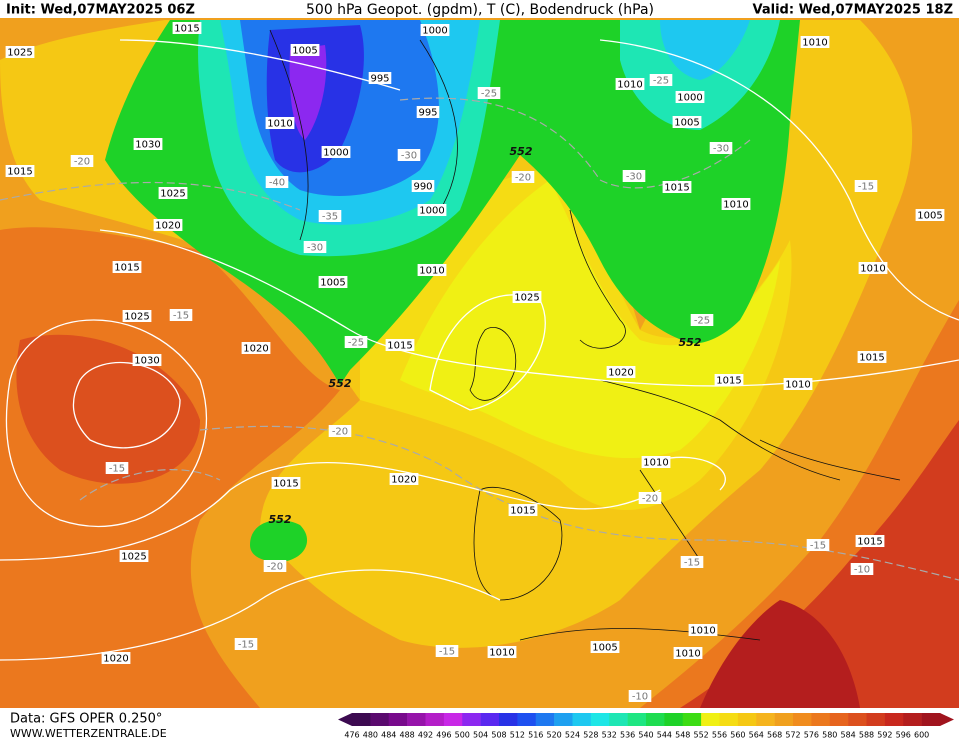  Describe the element at coordinates (590, 735) in the screenshot. I see `colorbar-label: 528` at that location.